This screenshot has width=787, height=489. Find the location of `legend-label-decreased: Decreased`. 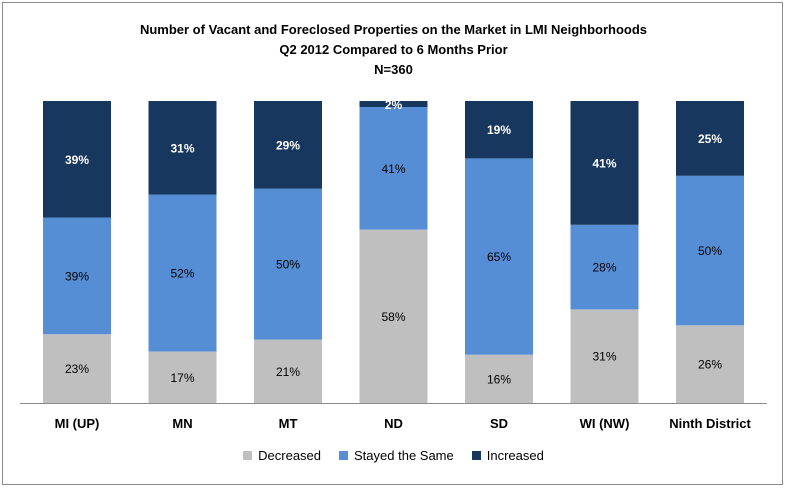

legend-label-decreased: Decreased is located at coordinates (290, 455).